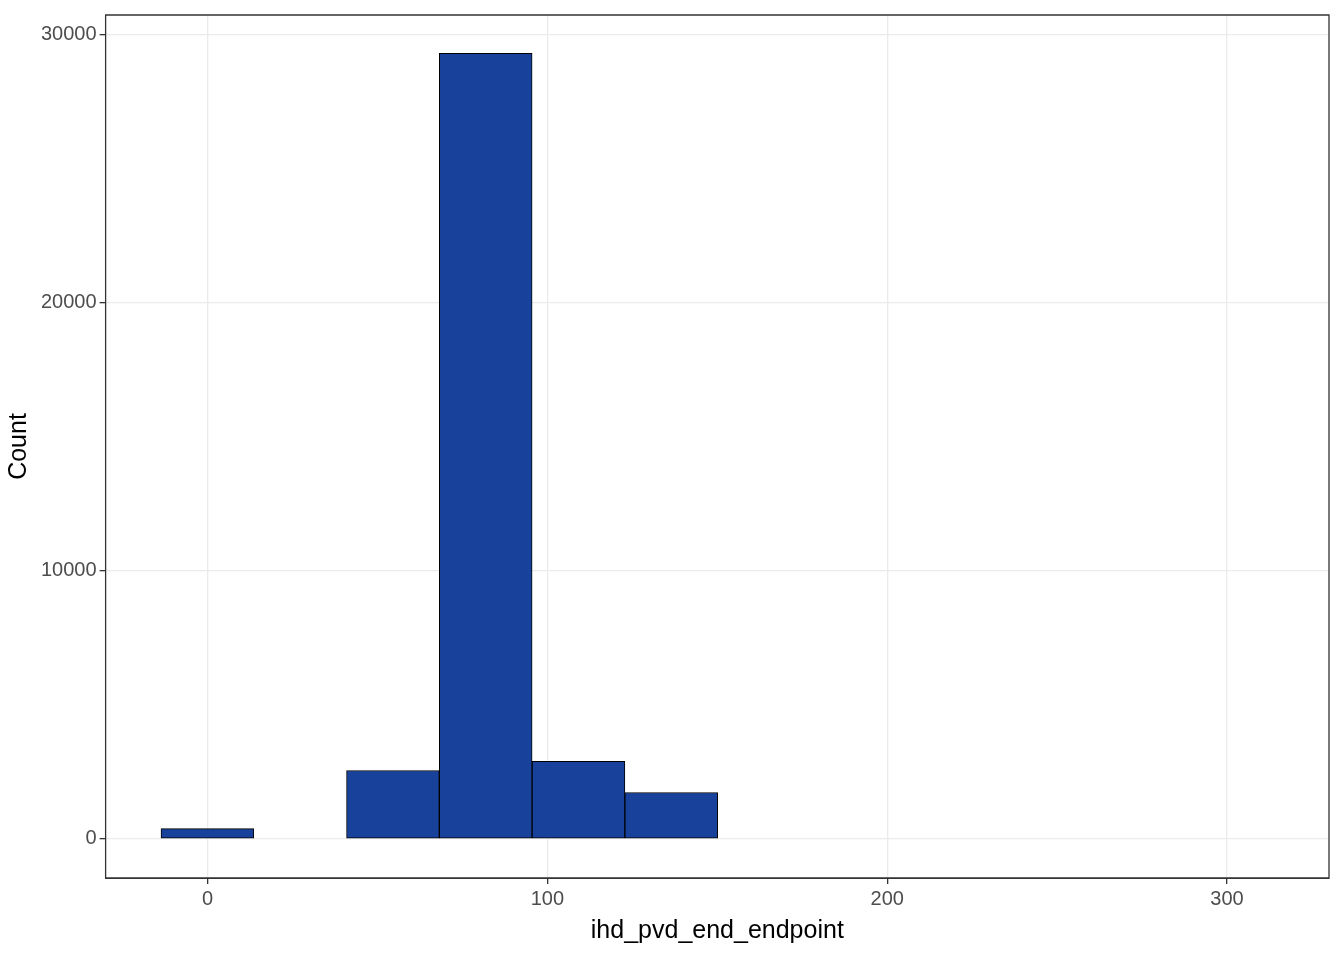 This screenshot has height=960, width=1344. Describe the element at coordinates (717, 928) in the screenshot. I see `x-axis-title: ihd_pvd_end_endpoint` at that location.